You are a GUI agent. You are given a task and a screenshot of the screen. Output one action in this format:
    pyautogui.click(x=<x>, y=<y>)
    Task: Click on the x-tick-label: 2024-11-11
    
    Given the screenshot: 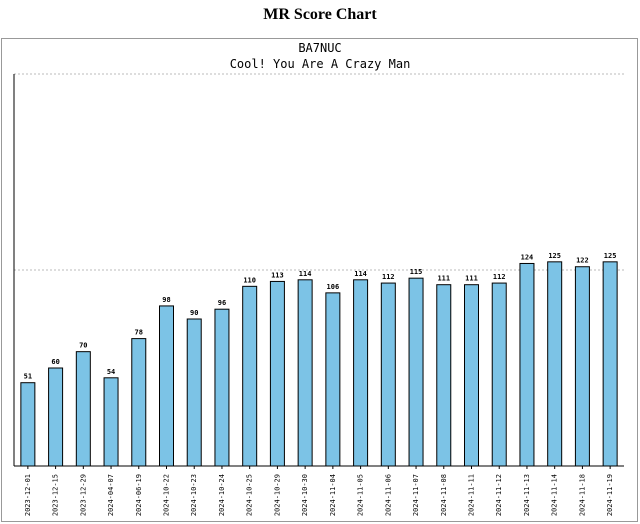 What is the action you would take?
    pyautogui.click(x=472, y=495)
    